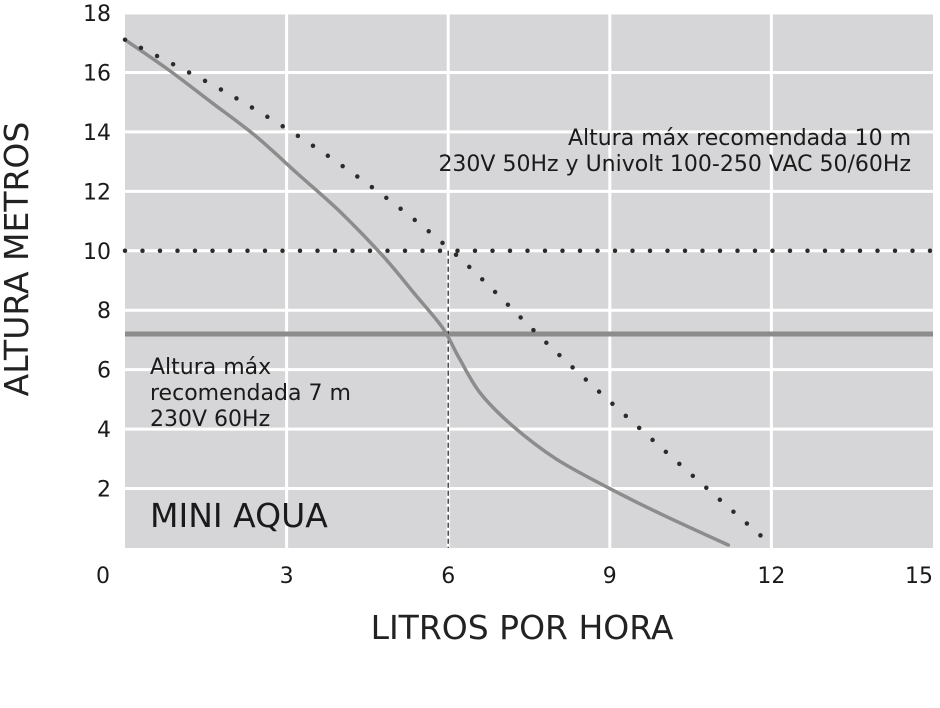  What do you see at coordinates (448, 576) in the screenshot?
I see `x-tick-label-6: 6` at bounding box center [448, 576].